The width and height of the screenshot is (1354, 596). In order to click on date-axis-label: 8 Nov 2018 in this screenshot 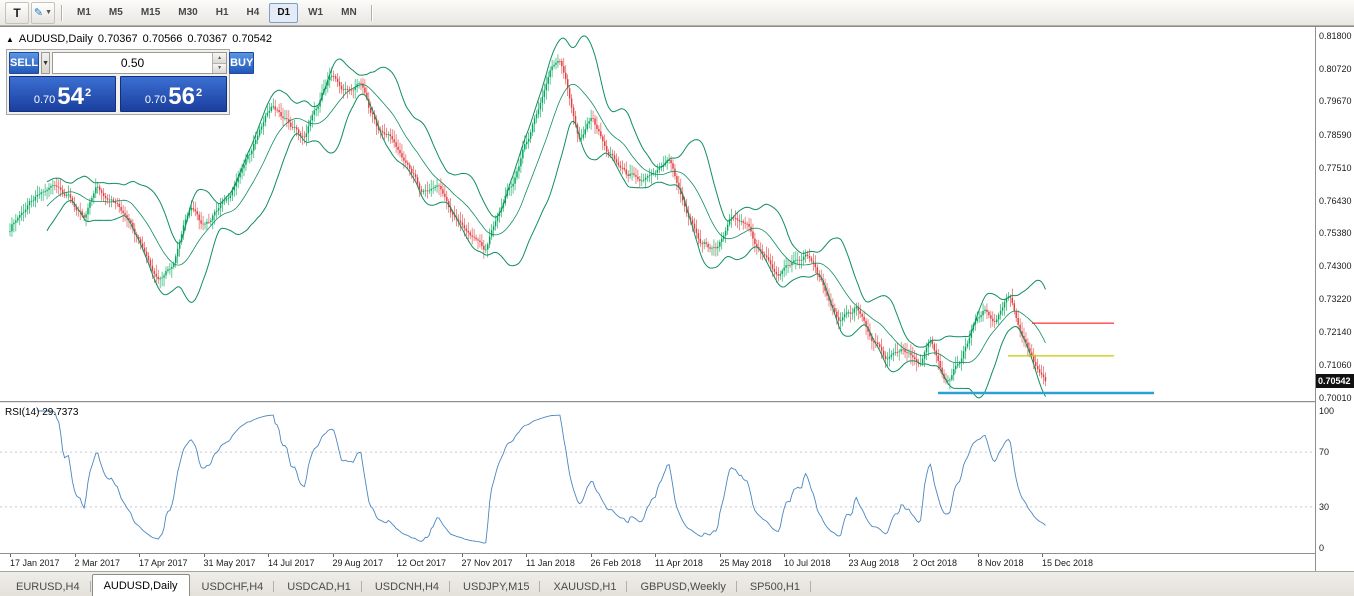, I will do `click(1000, 563)`.